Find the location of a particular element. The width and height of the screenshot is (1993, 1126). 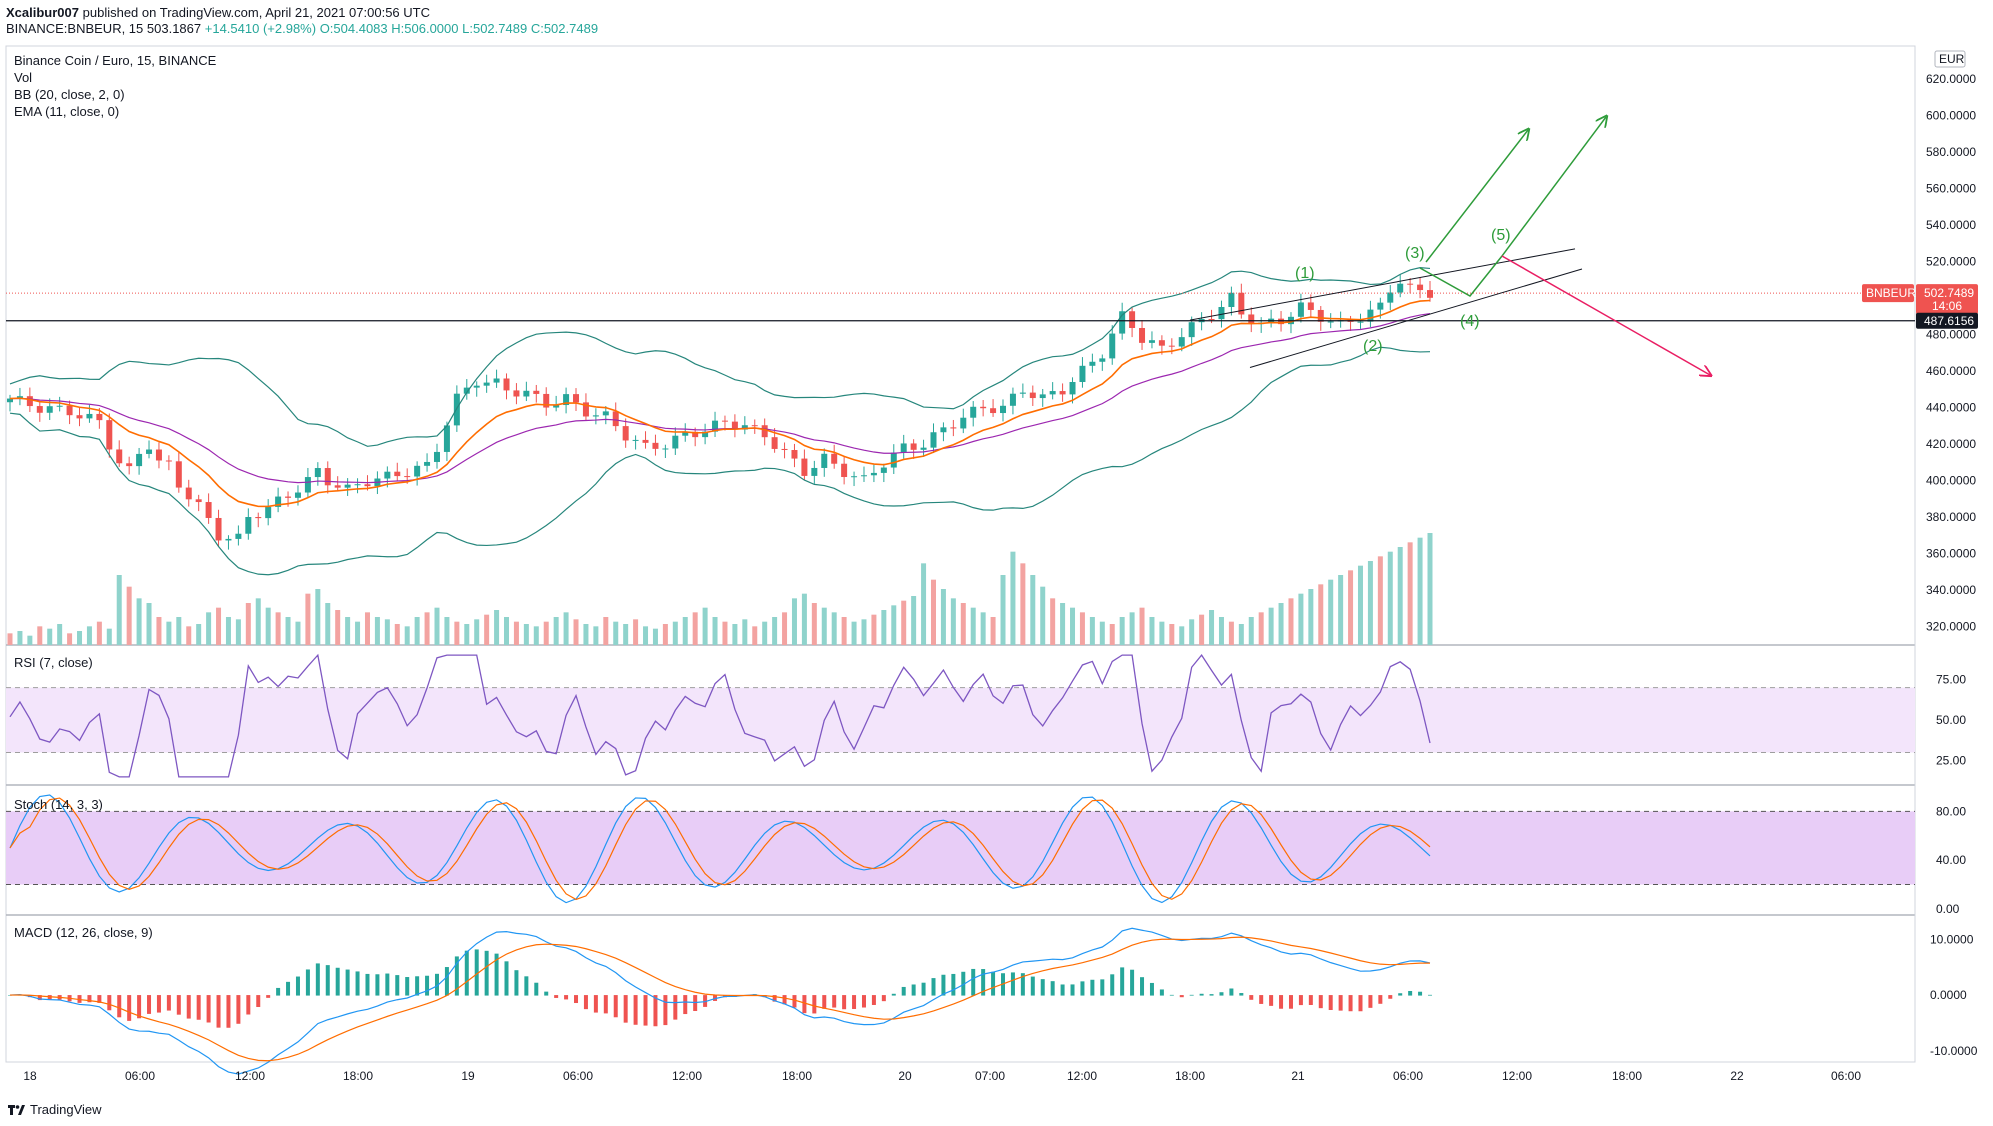

publisher-name: Xcalibur007 is located at coordinates (42, 12).